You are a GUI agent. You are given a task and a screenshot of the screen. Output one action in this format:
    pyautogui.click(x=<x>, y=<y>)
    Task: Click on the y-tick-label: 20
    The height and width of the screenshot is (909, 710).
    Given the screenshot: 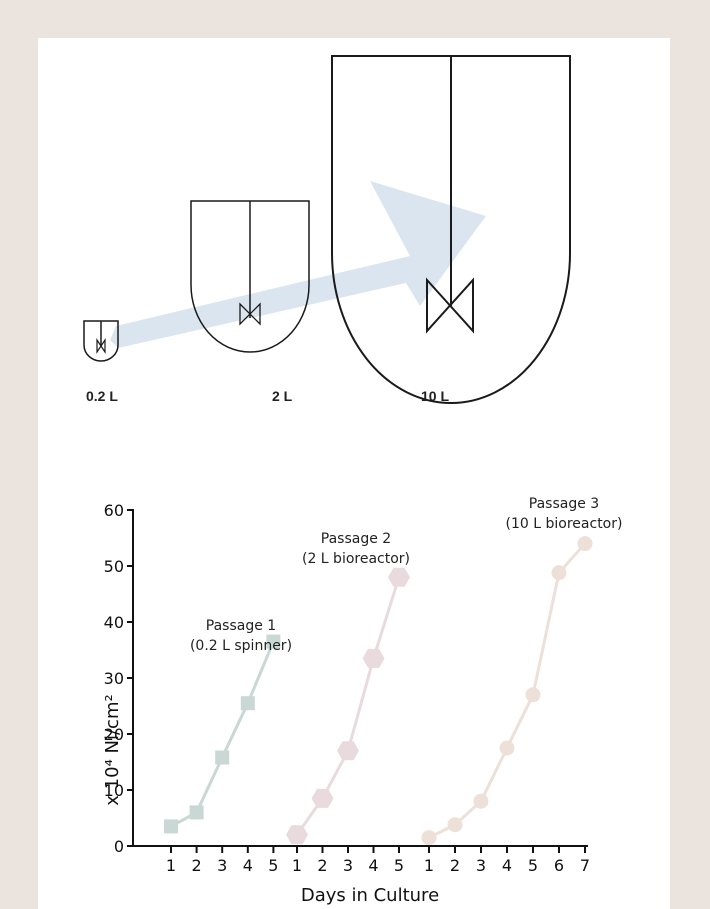 What is the action you would take?
    pyautogui.click(x=114, y=734)
    